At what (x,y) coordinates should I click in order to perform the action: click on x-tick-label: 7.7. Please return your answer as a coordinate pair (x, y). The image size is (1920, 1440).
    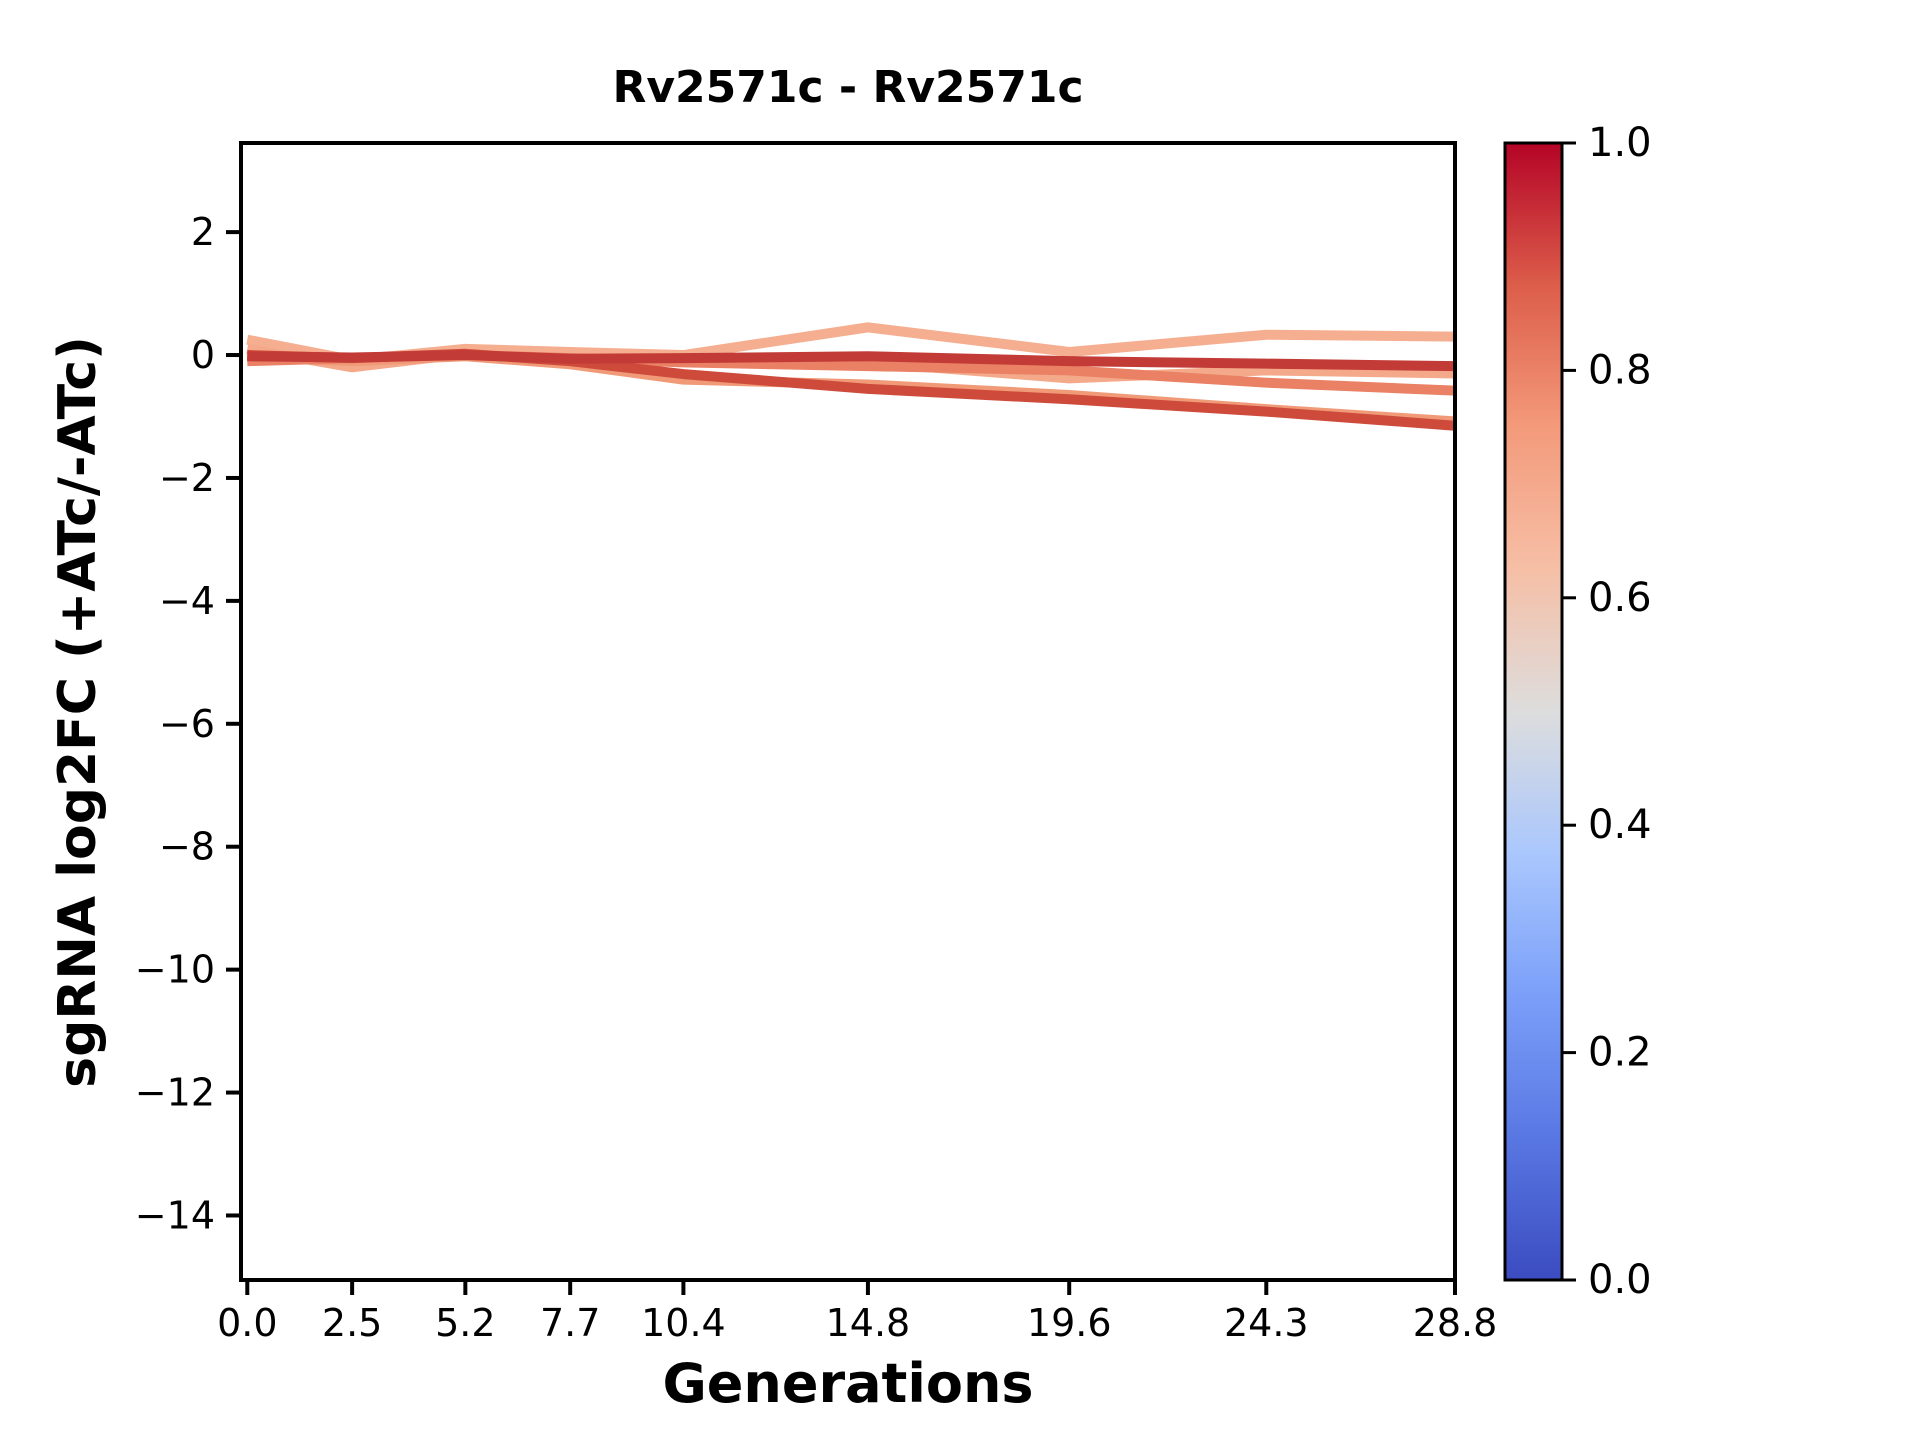
    Looking at the image, I should click on (570, 1323).